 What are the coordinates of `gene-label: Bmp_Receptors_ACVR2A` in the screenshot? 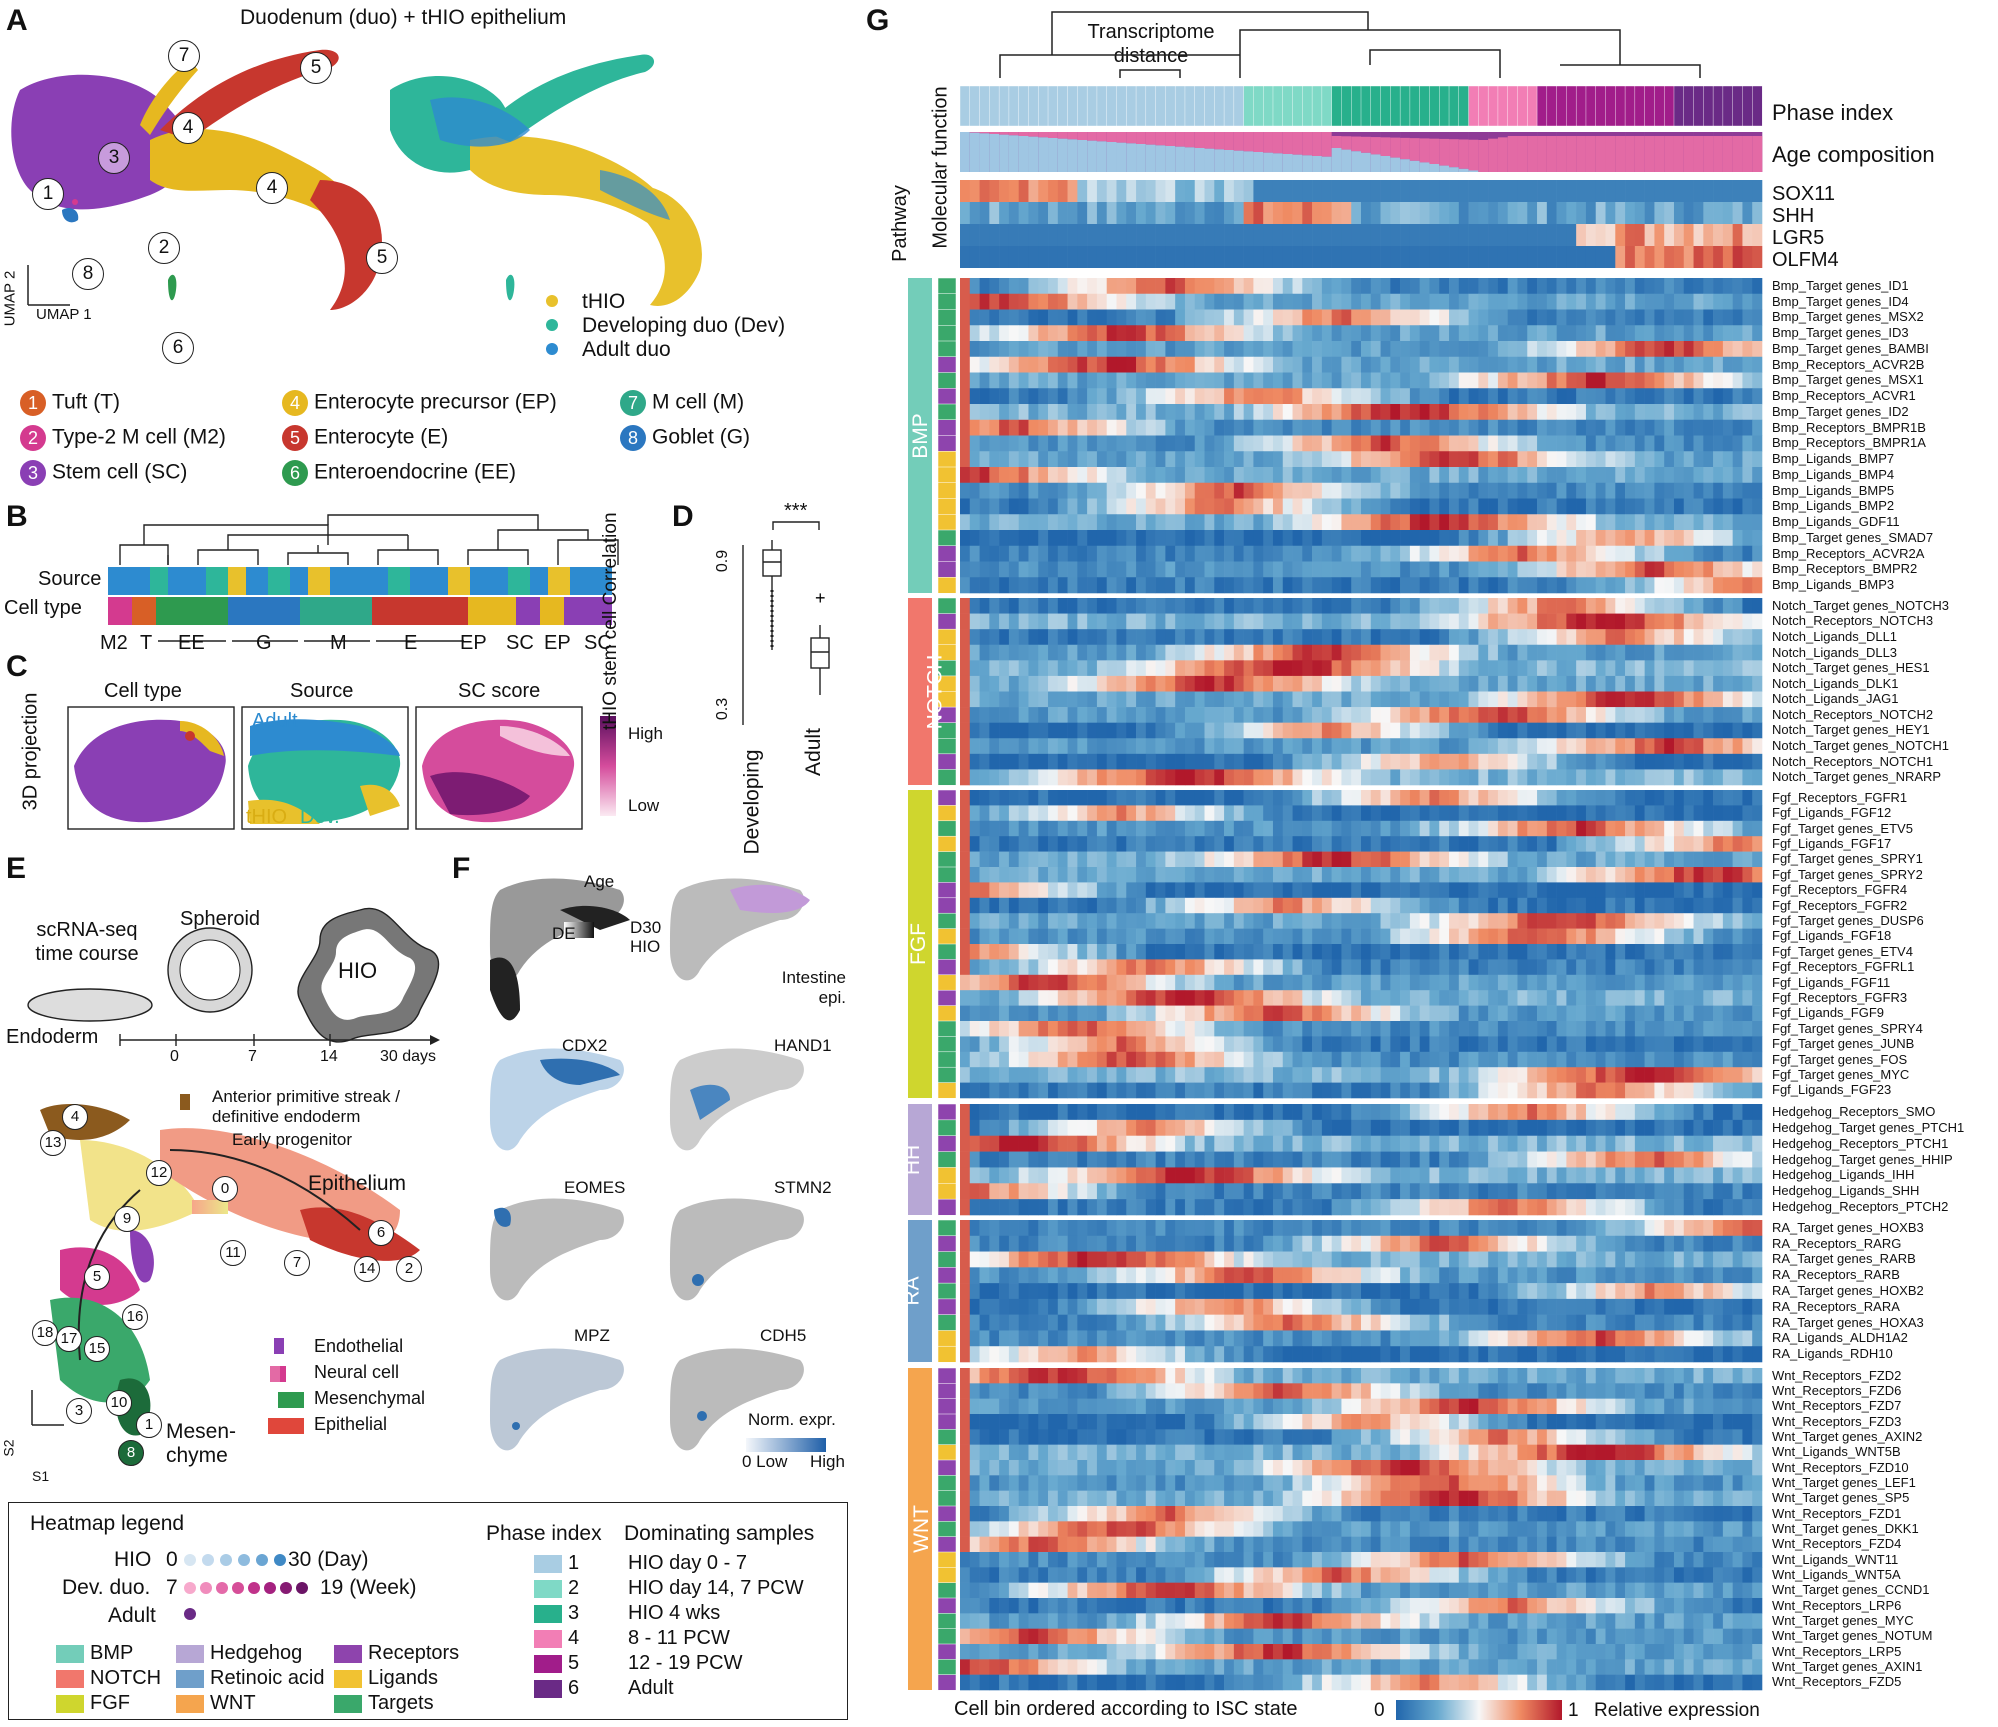 It's located at (1848, 553).